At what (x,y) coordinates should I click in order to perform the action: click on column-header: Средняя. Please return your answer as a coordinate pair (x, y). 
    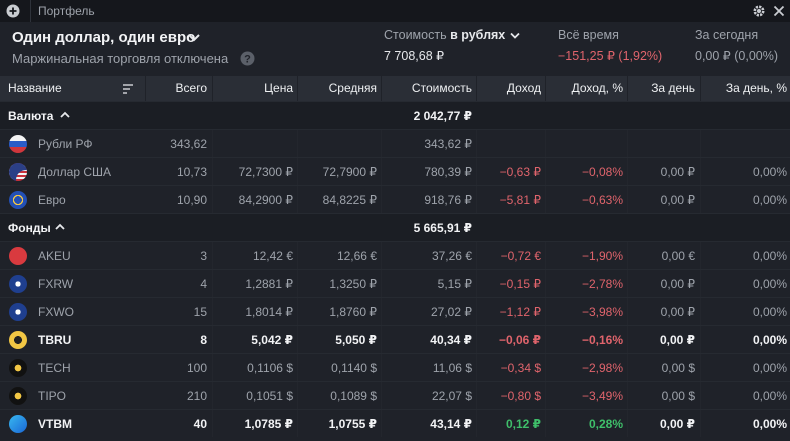
    Looking at the image, I should click on (352, 88).